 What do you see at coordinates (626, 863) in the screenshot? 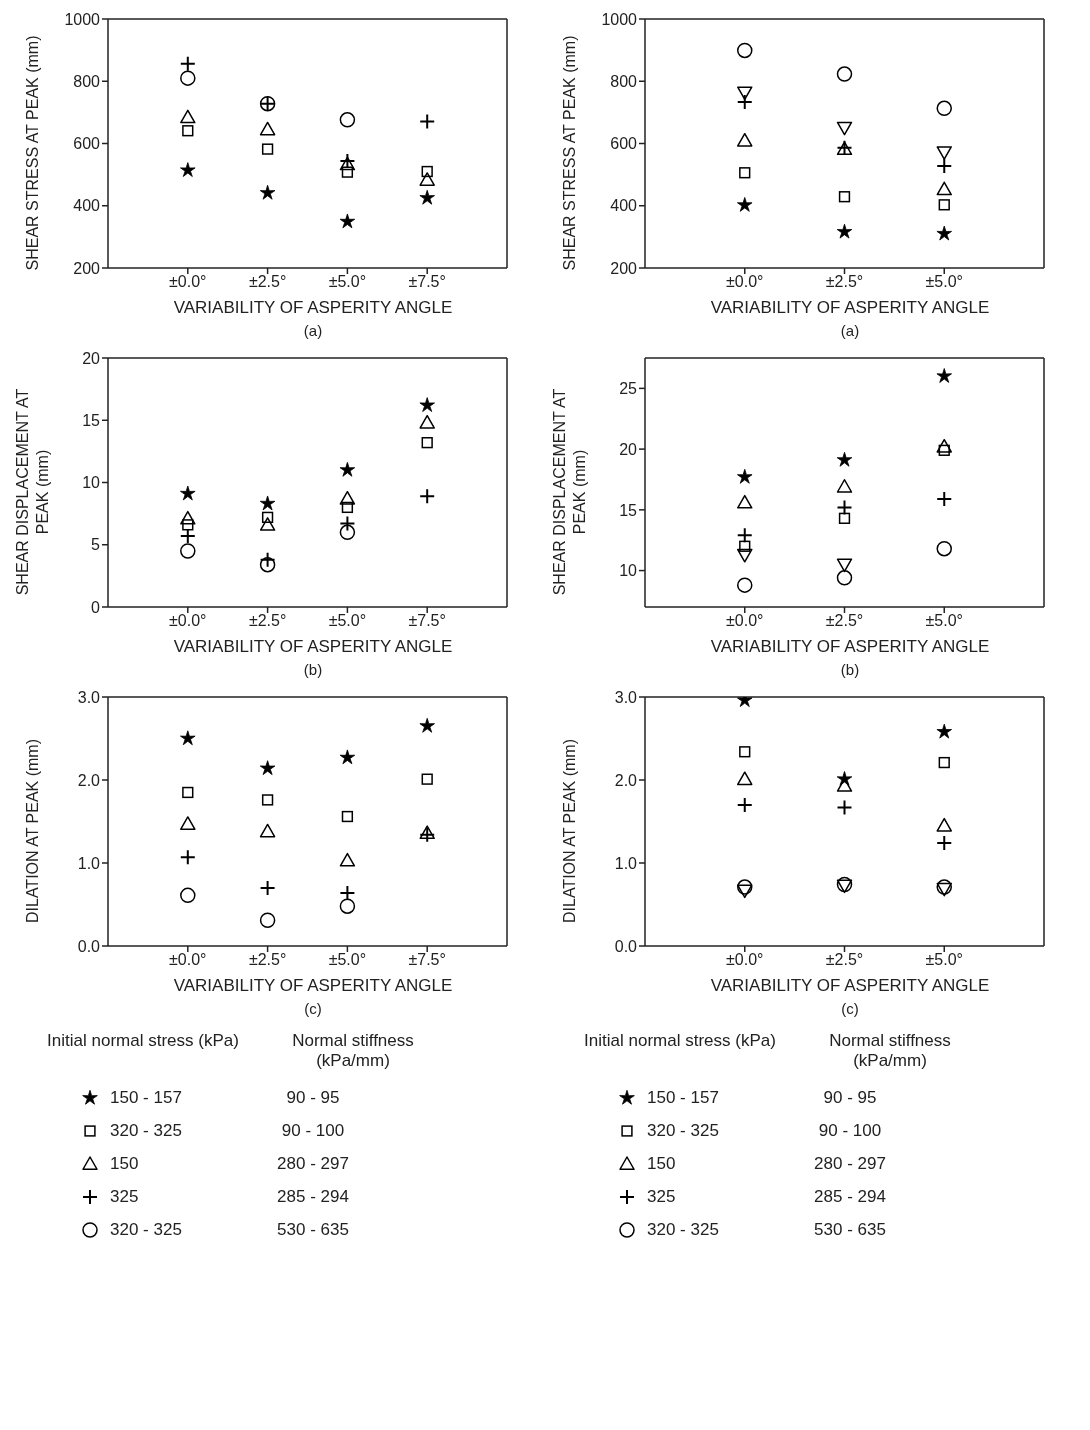
I see `y-tick-label: 1.0` at bounding box center [626, 863].